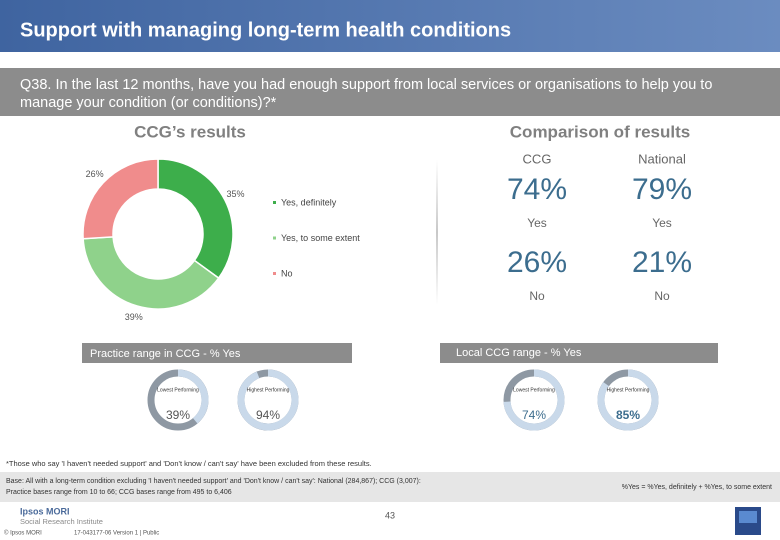 The width and height of the screenshot is (780, 540). What do you see at coordinates (437, 232) in the screenshot?
I see `divider` at bounding box center [437, 232].